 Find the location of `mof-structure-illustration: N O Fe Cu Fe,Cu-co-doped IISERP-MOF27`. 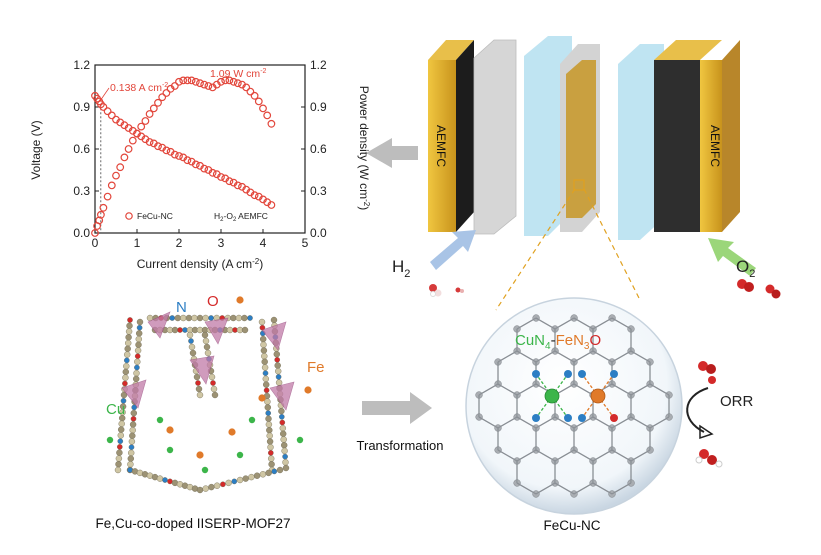

mof-structure-illustration: N O Fe Cu Fe,Cu-co-doped IISERP-MOF27 is located at coordinates (209, 412).